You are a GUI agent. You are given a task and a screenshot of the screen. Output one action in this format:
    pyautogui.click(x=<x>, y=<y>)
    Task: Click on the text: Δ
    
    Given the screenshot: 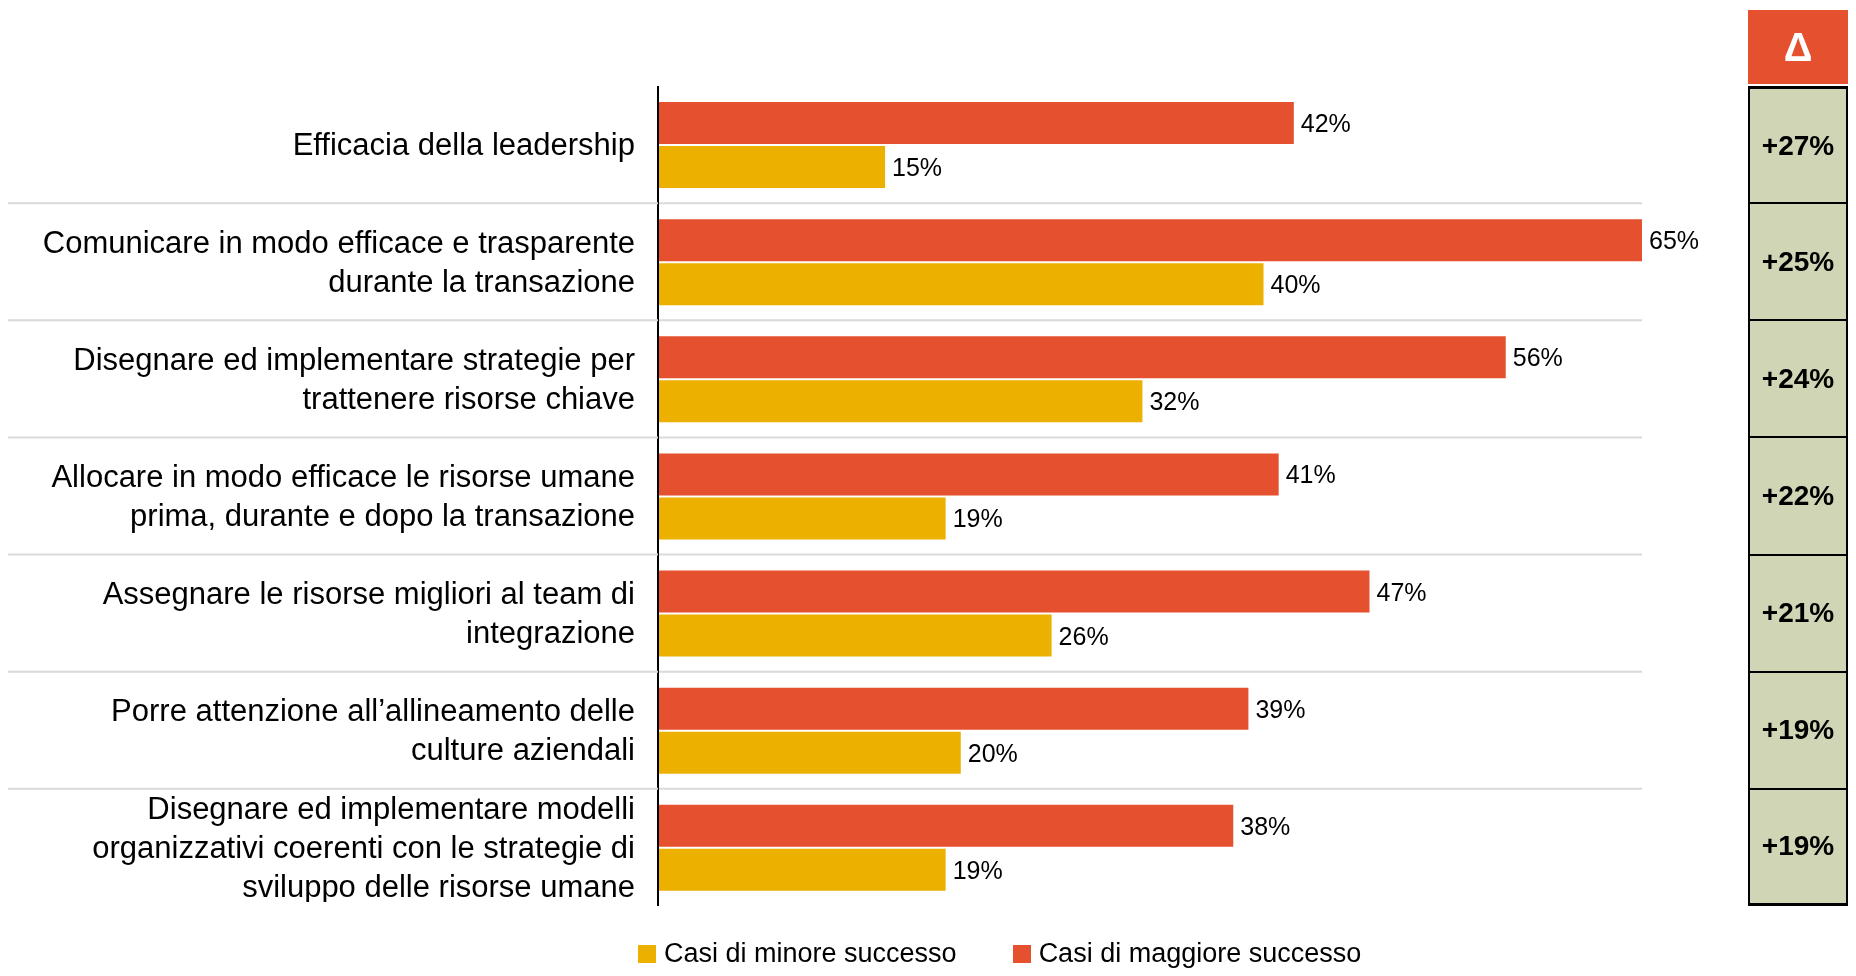 What is the action you would take?
    pyautogui.click(x=1798, y=47)
    